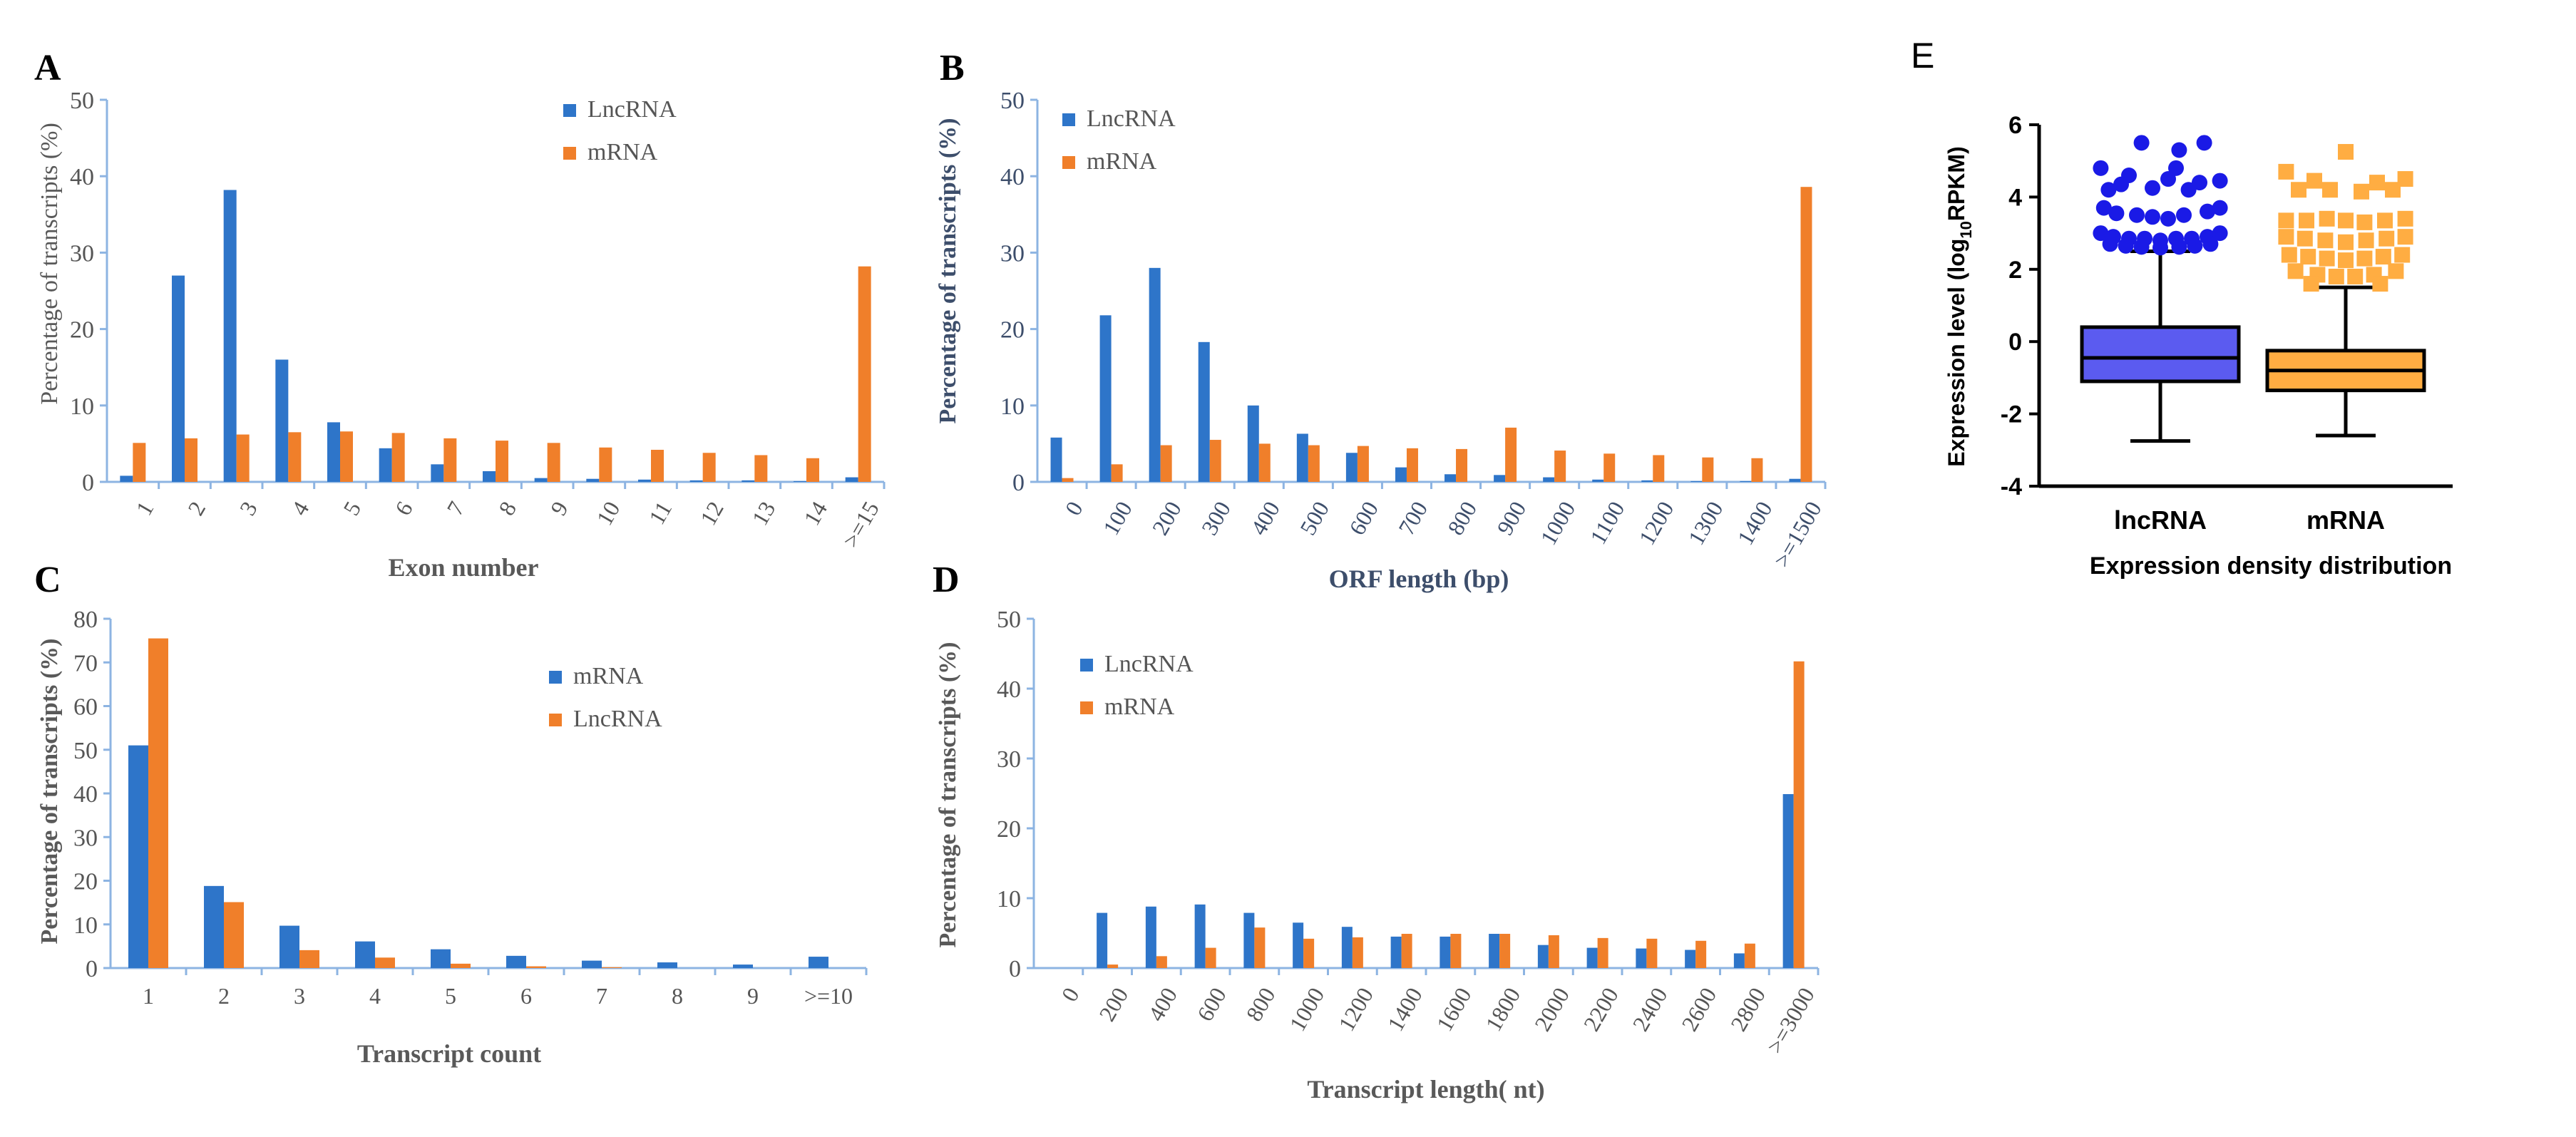 The image size is (2576, 1137). What do you see at coordinates (622, 152) in the screenshot?
I see `legend-label: mRNA` at bounding box center [622, 152].